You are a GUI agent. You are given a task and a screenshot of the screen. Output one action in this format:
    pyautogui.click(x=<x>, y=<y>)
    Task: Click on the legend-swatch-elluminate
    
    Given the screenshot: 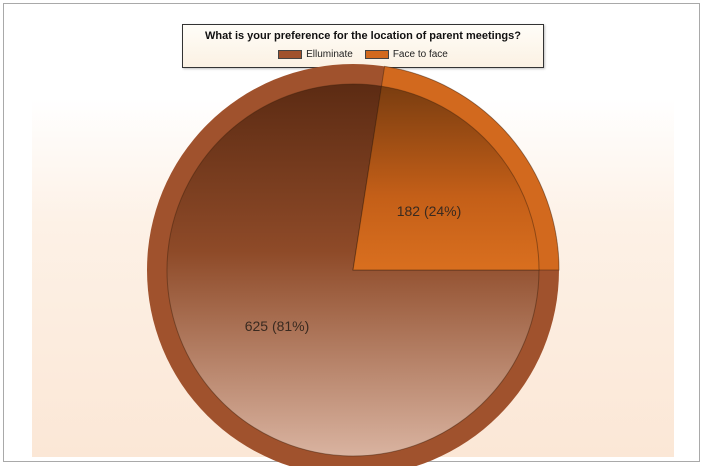 What is the action you would take?
    pyautogui.click(x=290, y=54)
    